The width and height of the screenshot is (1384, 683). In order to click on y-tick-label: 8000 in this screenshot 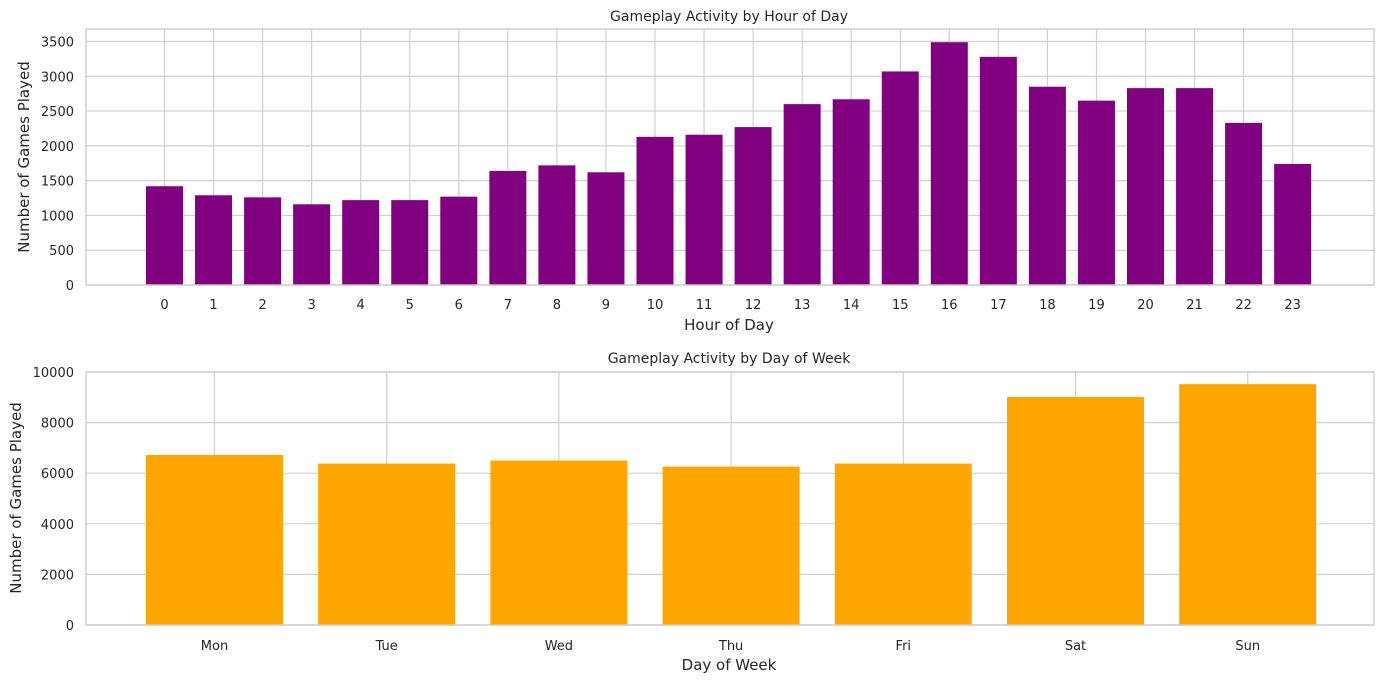, I will do `click(57, 424)`.